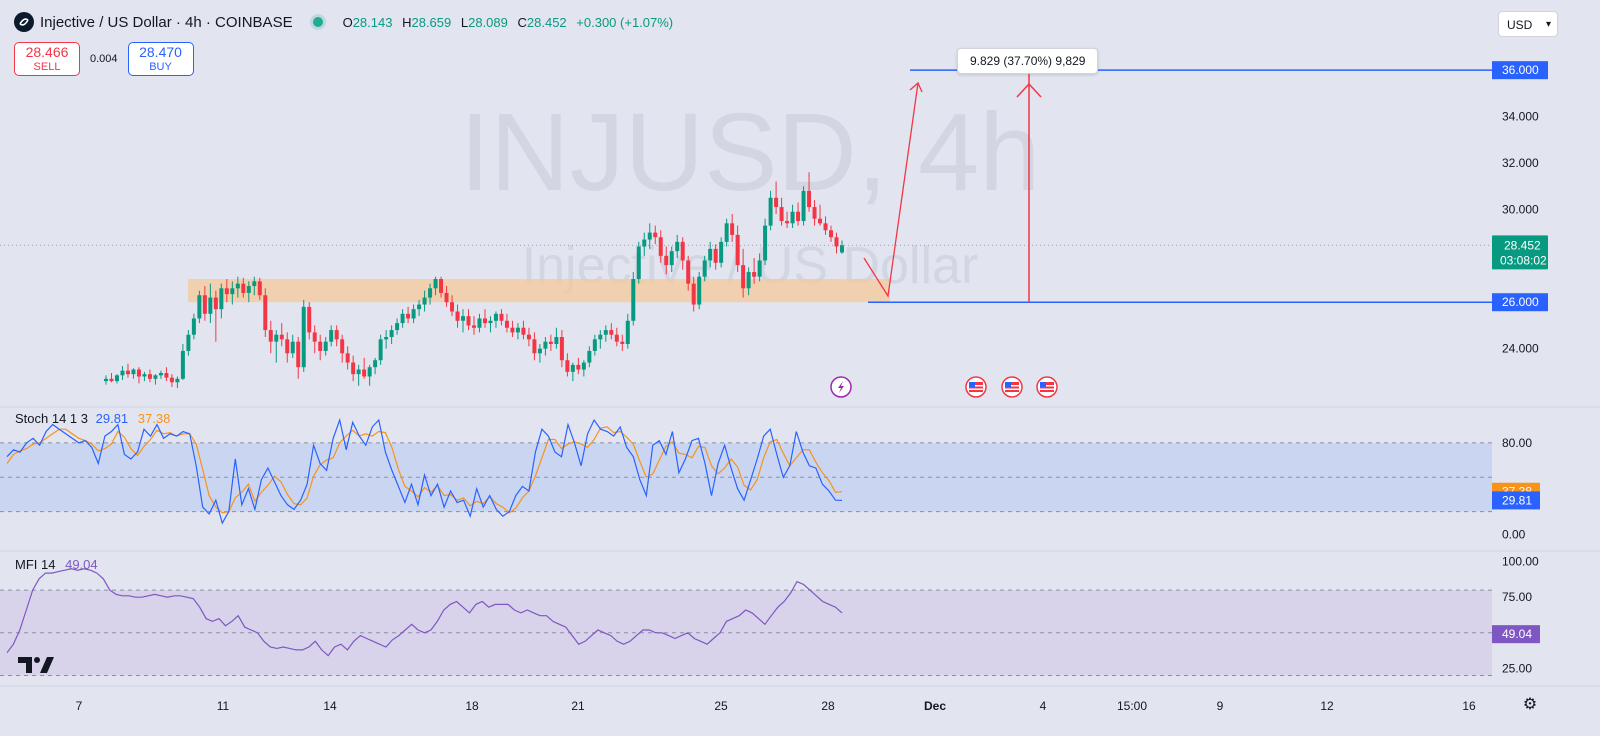 This screenshot has width=1600, height=736. Describe the element at coordinates (1516, 634) in the screenshot. I see `mfi-badge` at that location.